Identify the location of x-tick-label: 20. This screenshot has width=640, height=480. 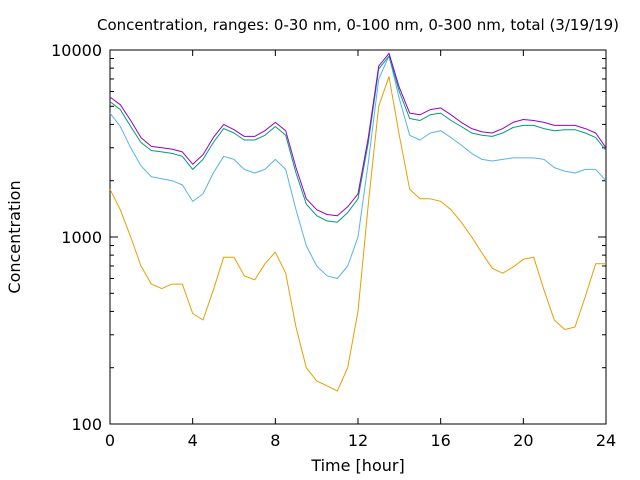
(523, 440).